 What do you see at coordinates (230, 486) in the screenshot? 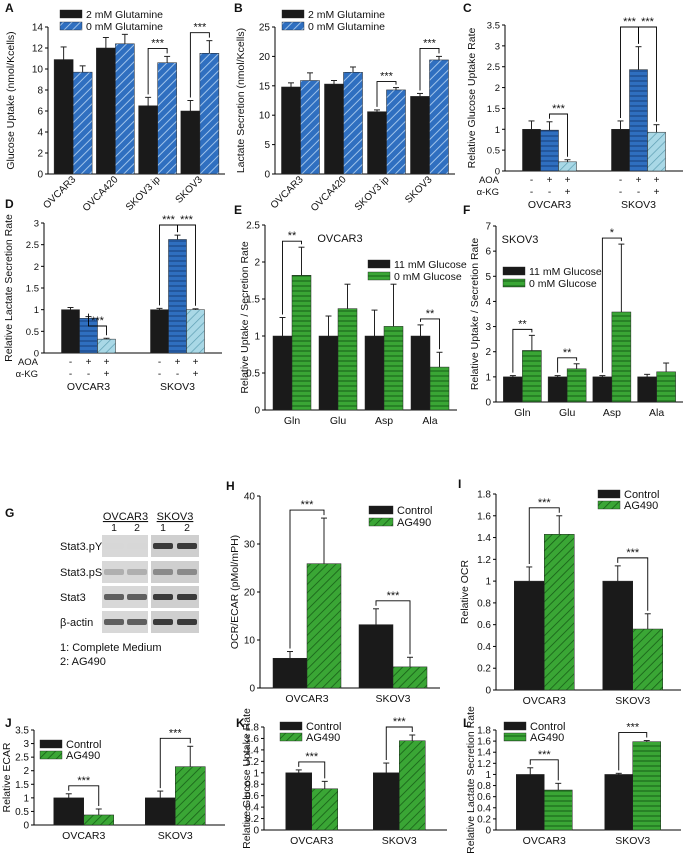
I see `panel-letter: H` at bounding box center [230, 486].